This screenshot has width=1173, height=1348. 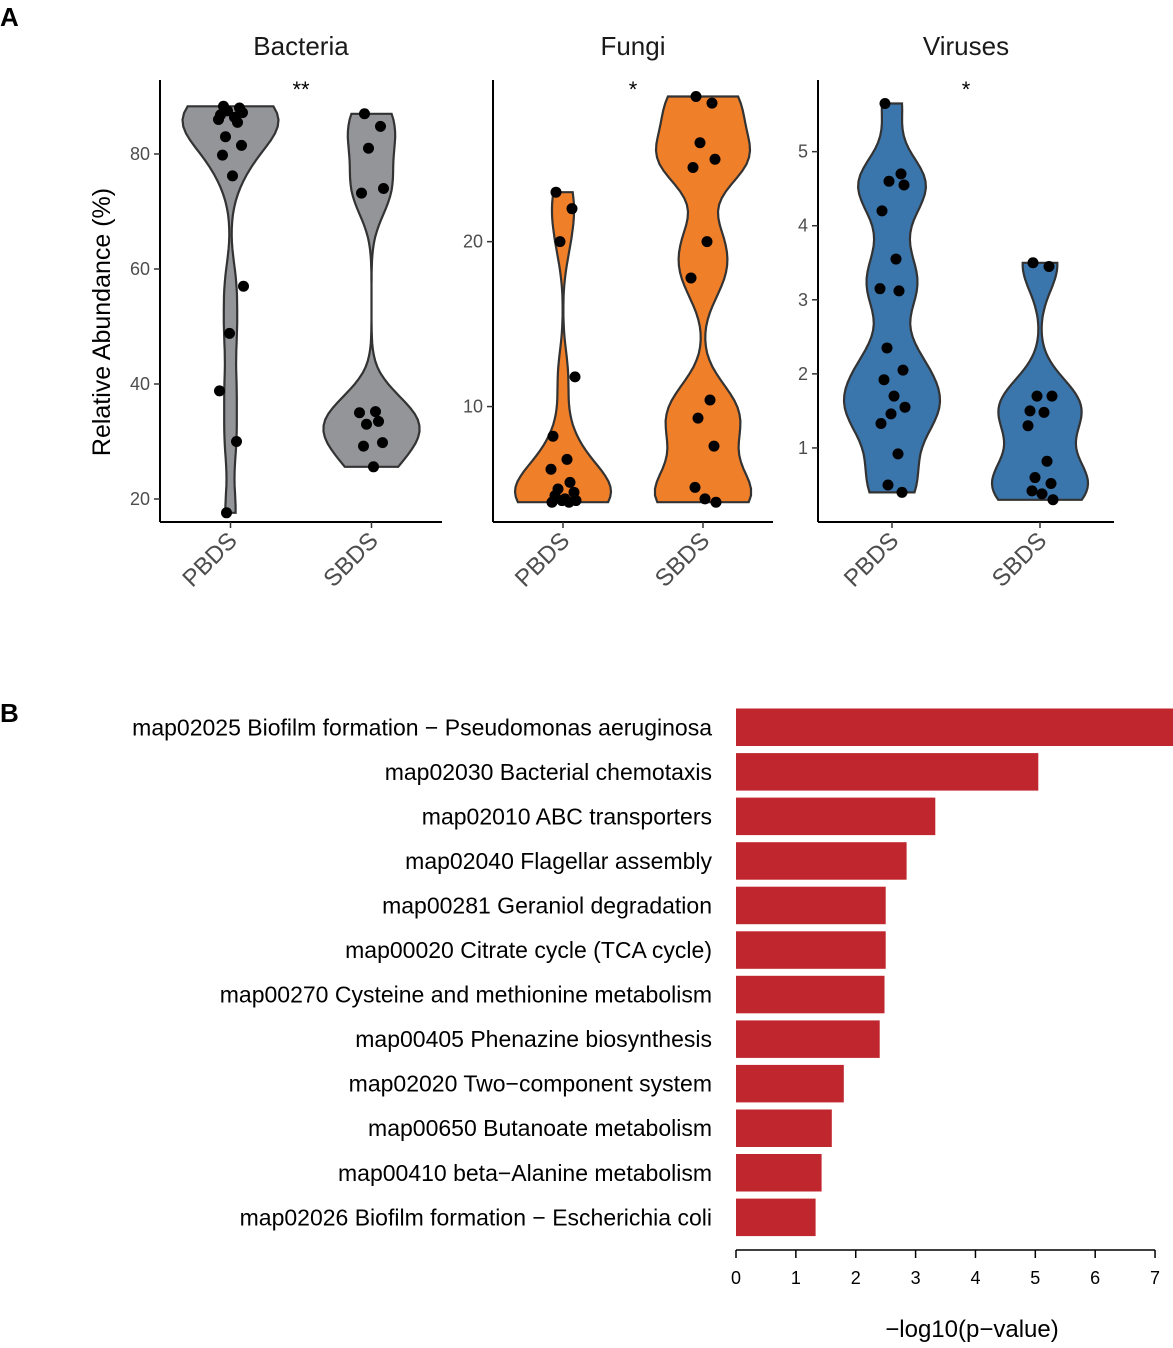 I want to click on bar-map00270, so click(x=810, y=994).